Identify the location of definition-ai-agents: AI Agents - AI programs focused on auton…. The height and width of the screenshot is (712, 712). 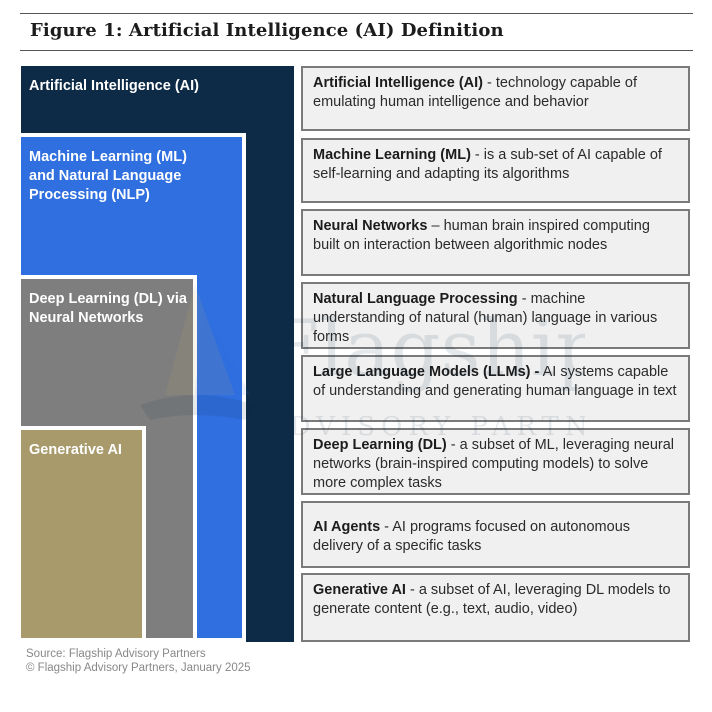
(495, 534).